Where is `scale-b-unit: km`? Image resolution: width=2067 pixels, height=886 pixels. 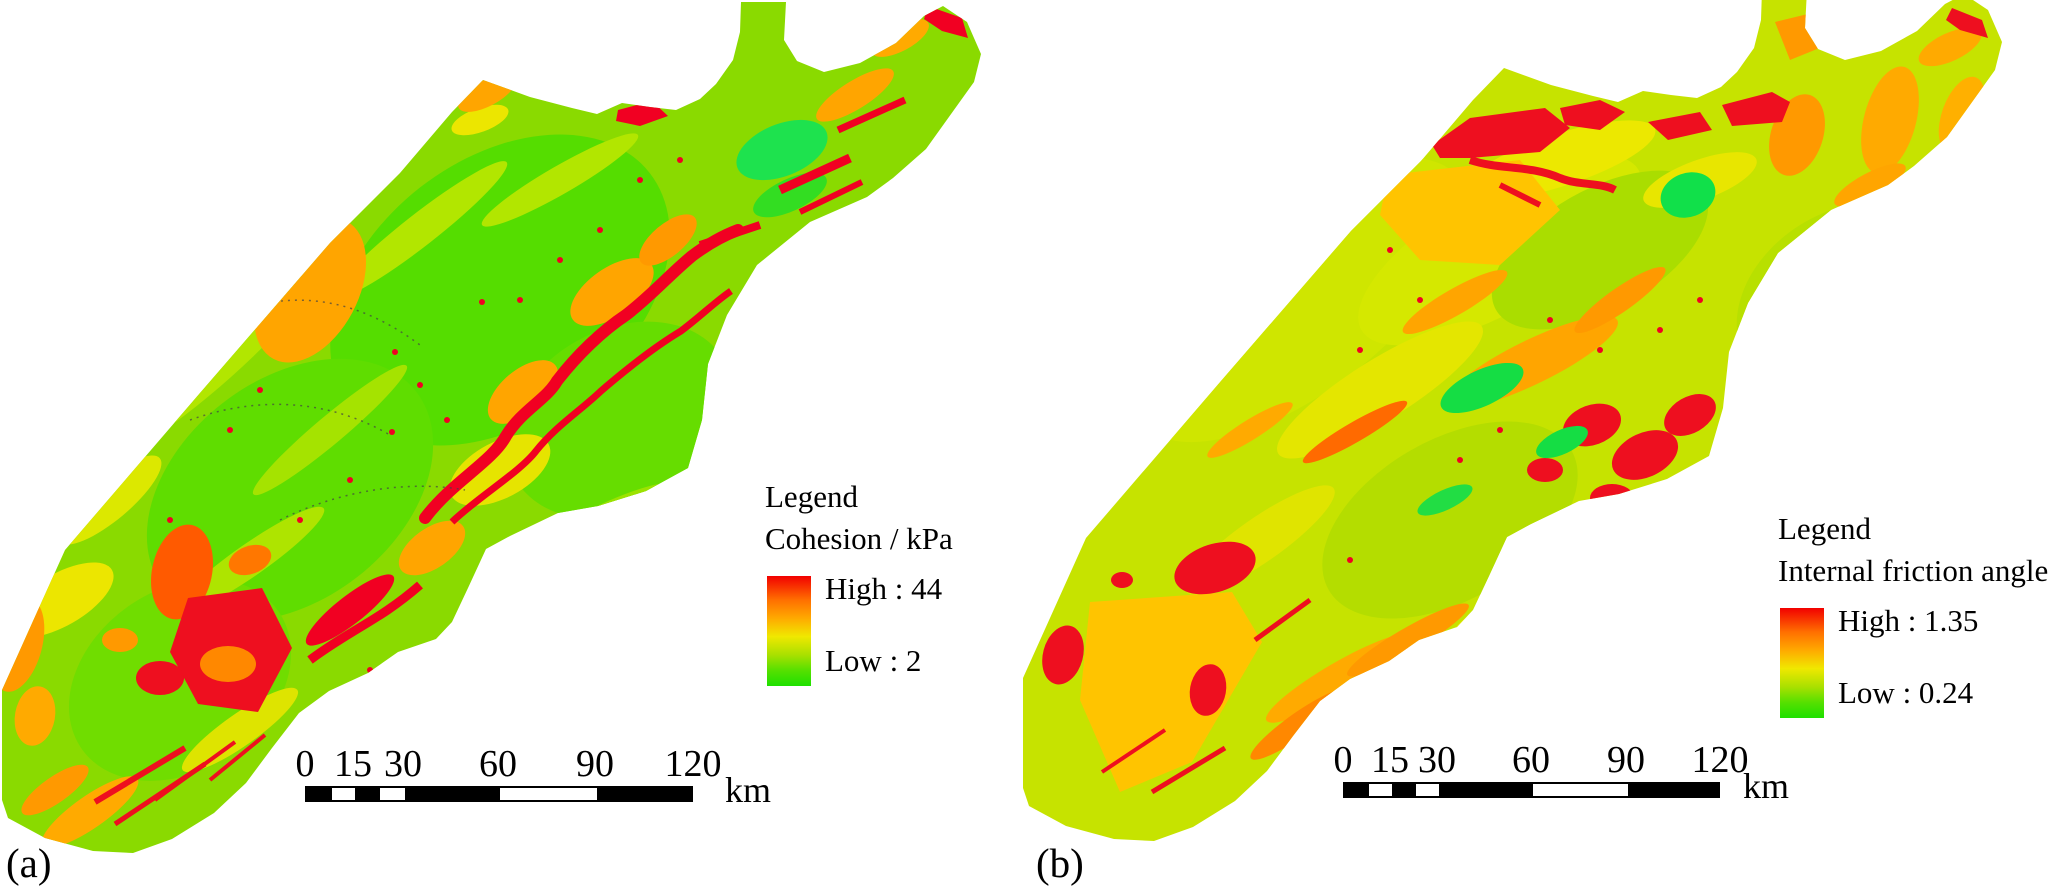 scale-b-unit: km is located at coordinates (1766, 786).